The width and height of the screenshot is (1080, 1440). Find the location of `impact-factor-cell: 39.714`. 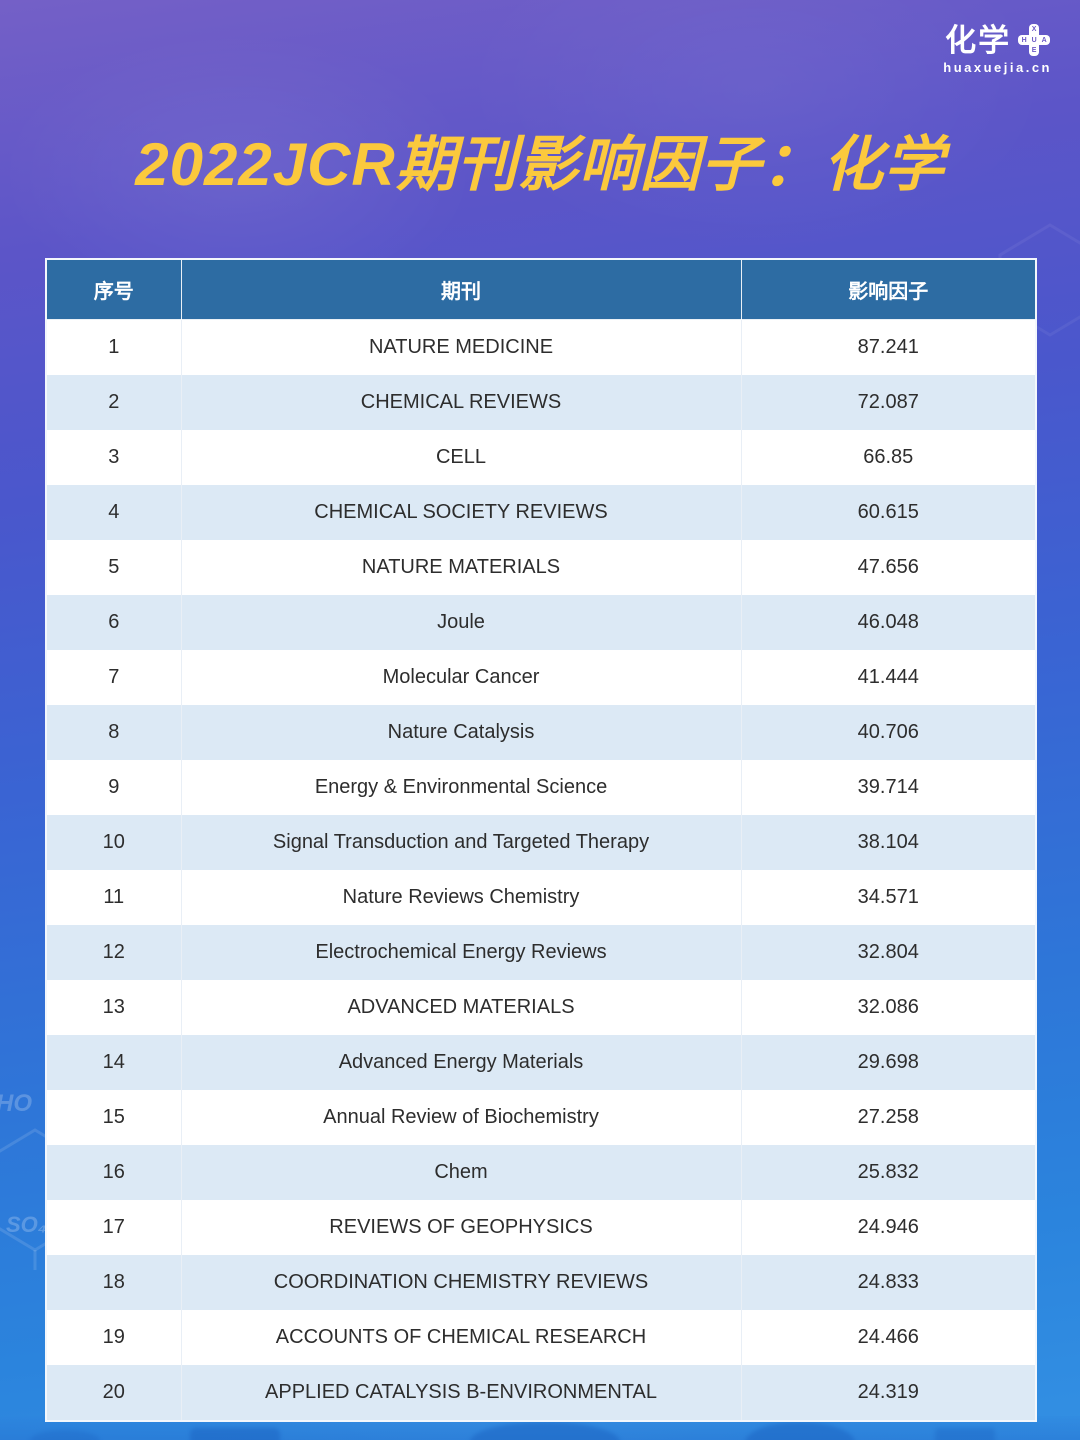

impact-factor-cell: 39.714 is located at coordinates (888, 787).